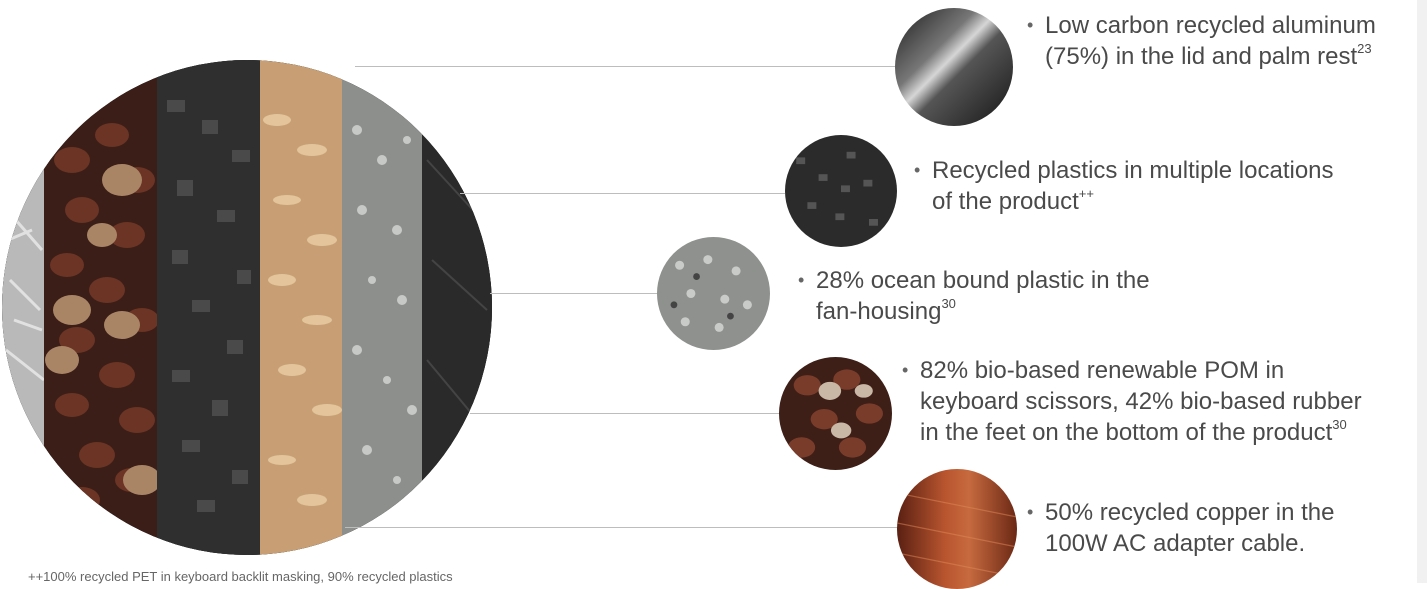 The height and width of the screenshot is (589, 1427). What do you see at coordinates (1086, 193) in the screenshot?
I see `footnote-ref: ++` at bounding box center [1086, 193].